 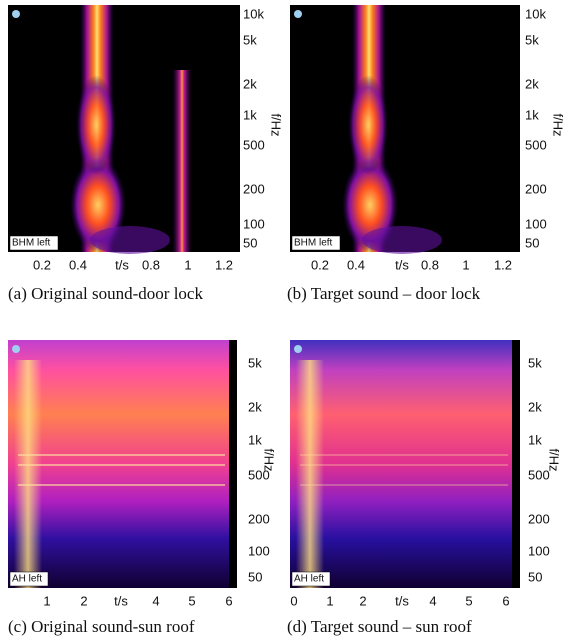 I want to click on caption: (b) Target sound – door lock, so click(x=384, y=293).